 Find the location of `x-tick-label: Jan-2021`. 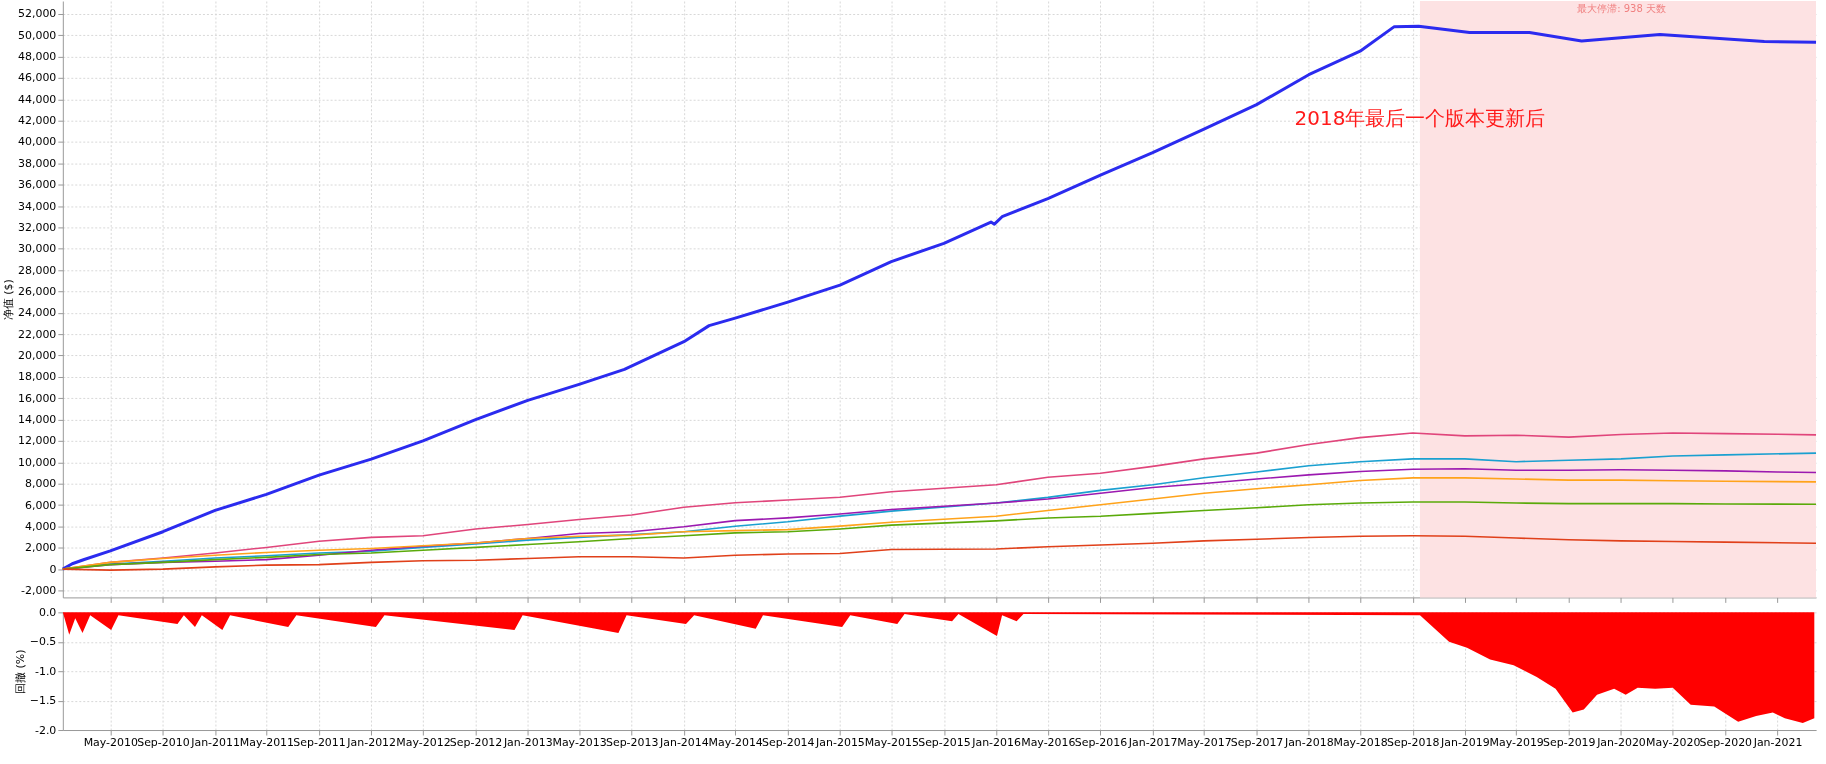

x-tick-label: Jan-2021 is located at coordinates (1777, 743).